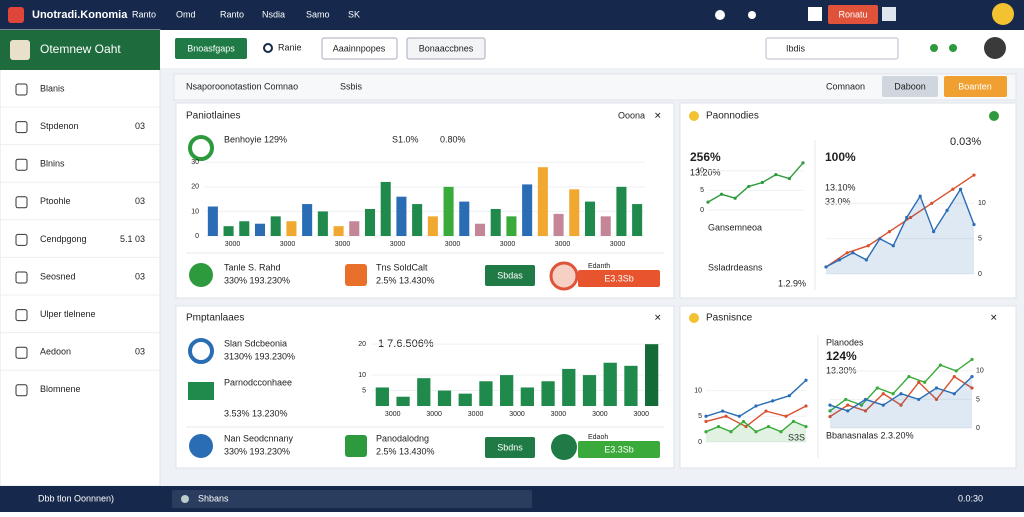 Image resolution: width=1024 pixels, height=517 pixels. I want to click on radio, so click(268, 48).